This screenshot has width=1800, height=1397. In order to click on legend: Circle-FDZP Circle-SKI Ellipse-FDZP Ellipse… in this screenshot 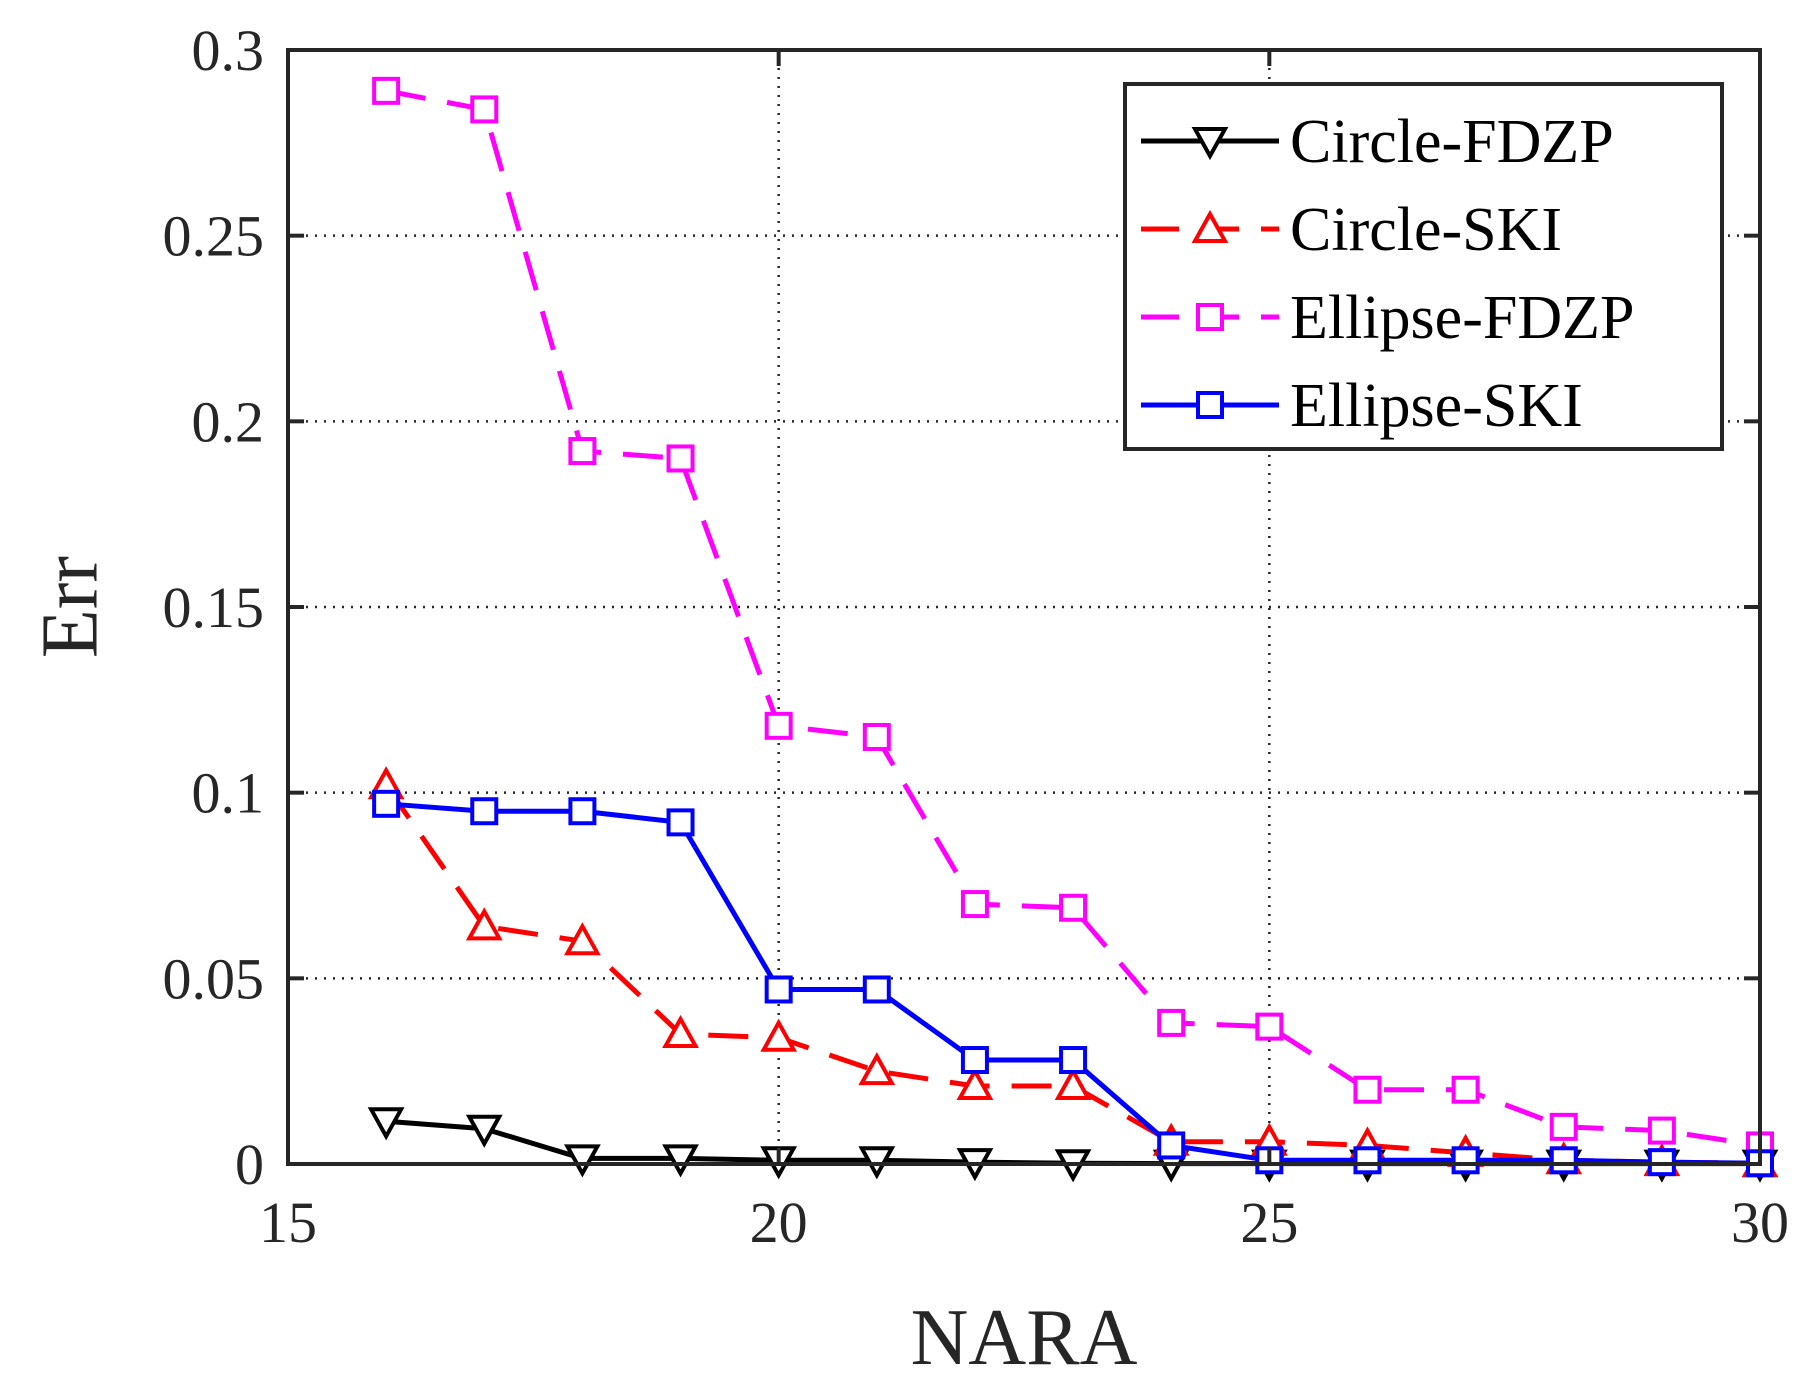, I will do `click(1423, 266)`.